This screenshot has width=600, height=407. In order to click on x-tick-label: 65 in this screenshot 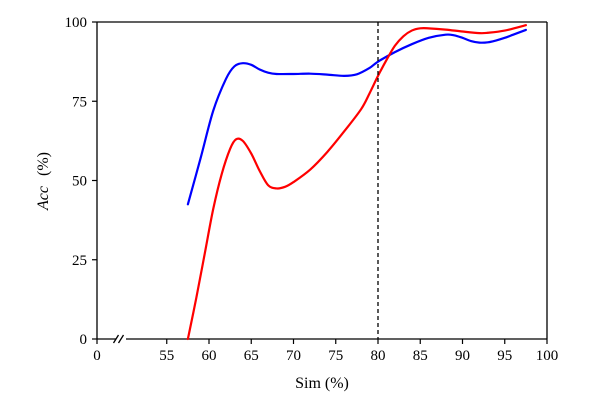, I will do `click(251, 356)`.